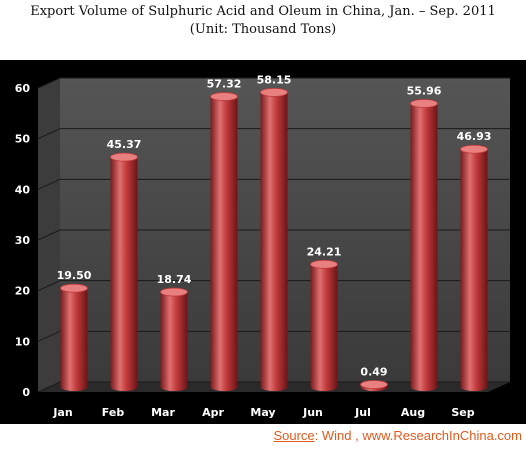 The width and height of the screenshot is (526, 449). What do you see at coordinates (224, 84) in the screenshot?
I see `bar-value-label: 57.32` at bounding box center [224, 84].